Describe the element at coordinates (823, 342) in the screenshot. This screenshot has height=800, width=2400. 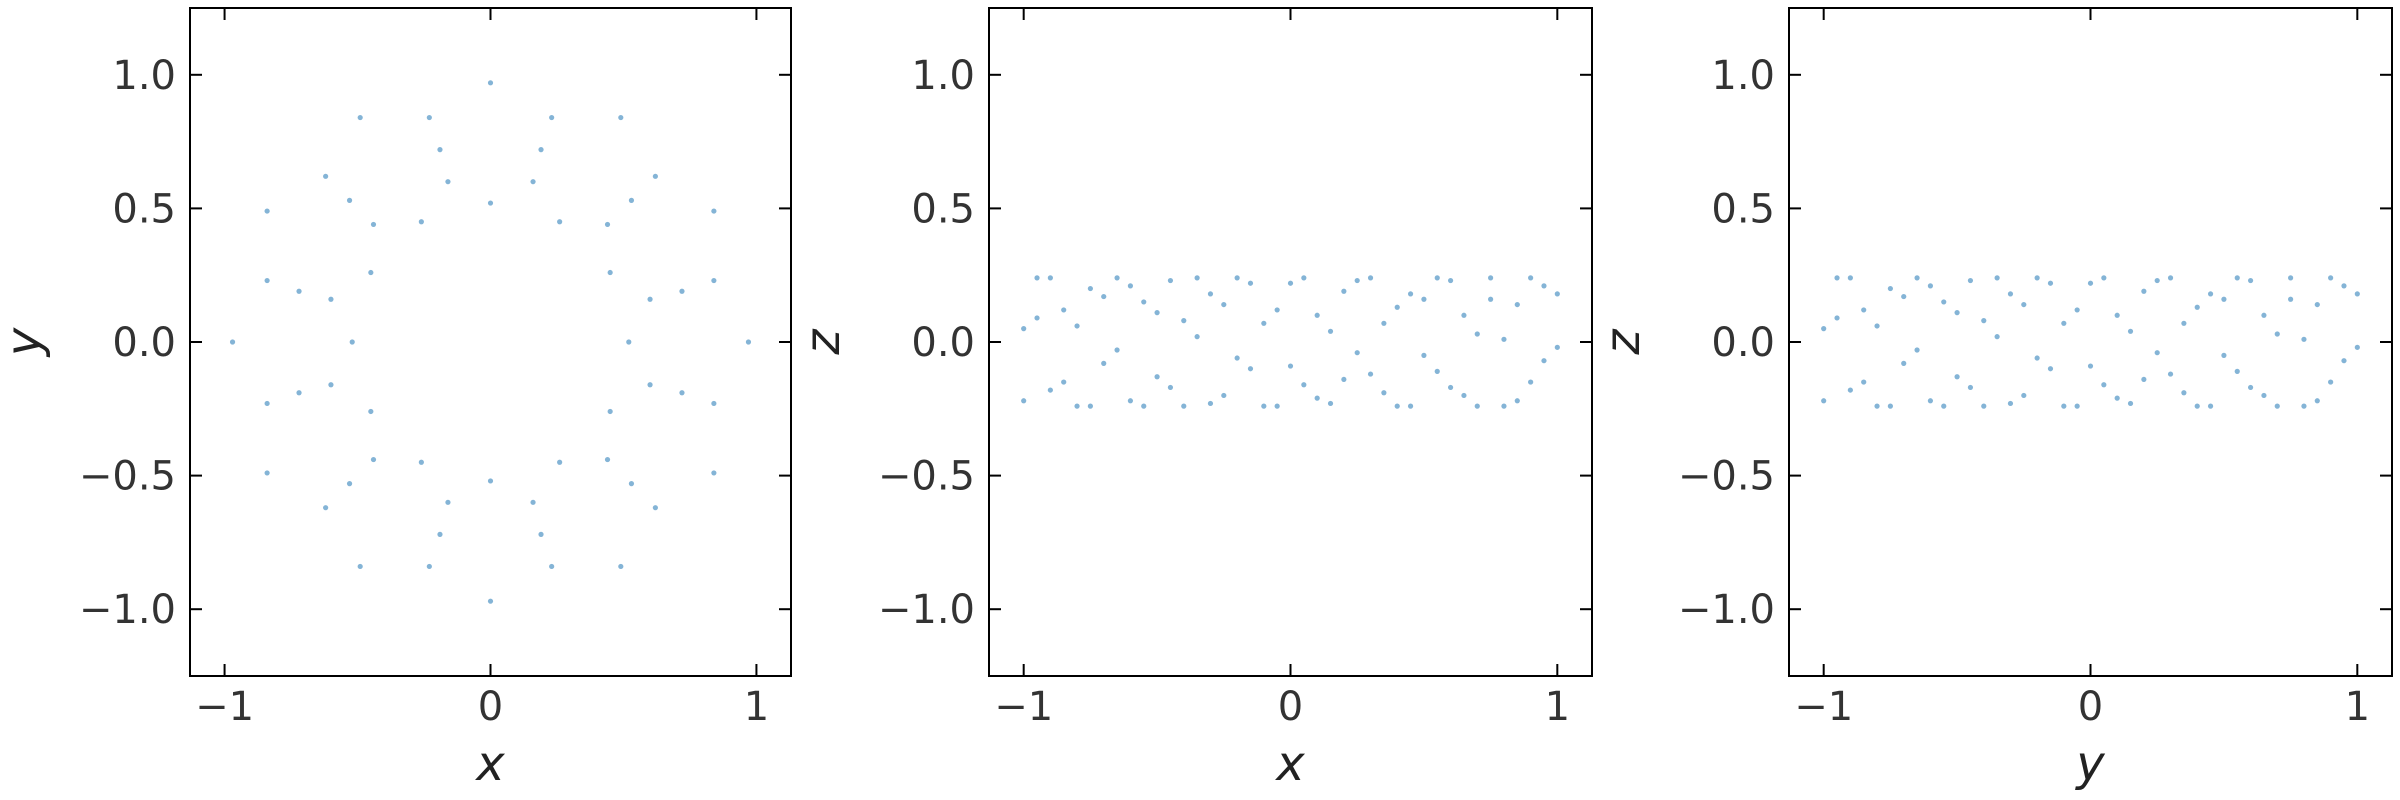
I see `y-axis-label: z` at that location.